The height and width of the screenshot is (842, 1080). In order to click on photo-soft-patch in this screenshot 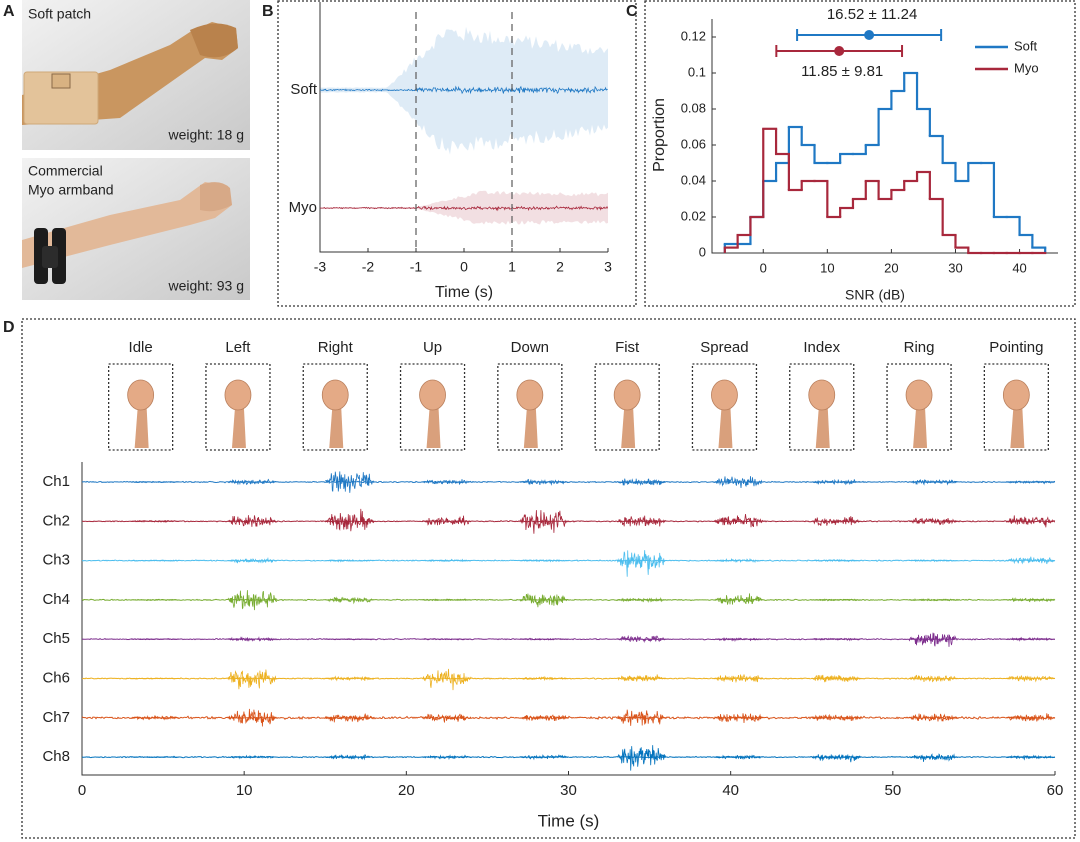, I will do `click(136, 75)`.